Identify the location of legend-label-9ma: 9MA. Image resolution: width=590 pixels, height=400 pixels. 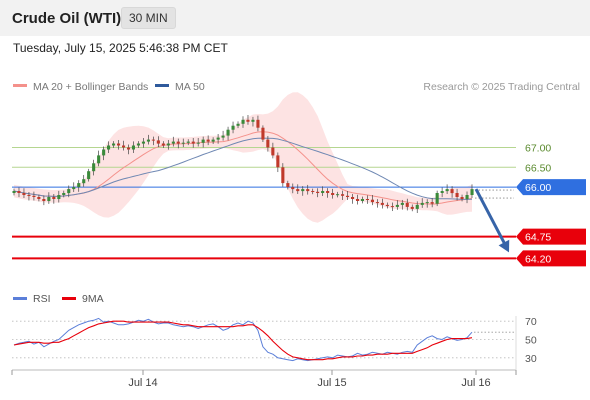
(93, 299).